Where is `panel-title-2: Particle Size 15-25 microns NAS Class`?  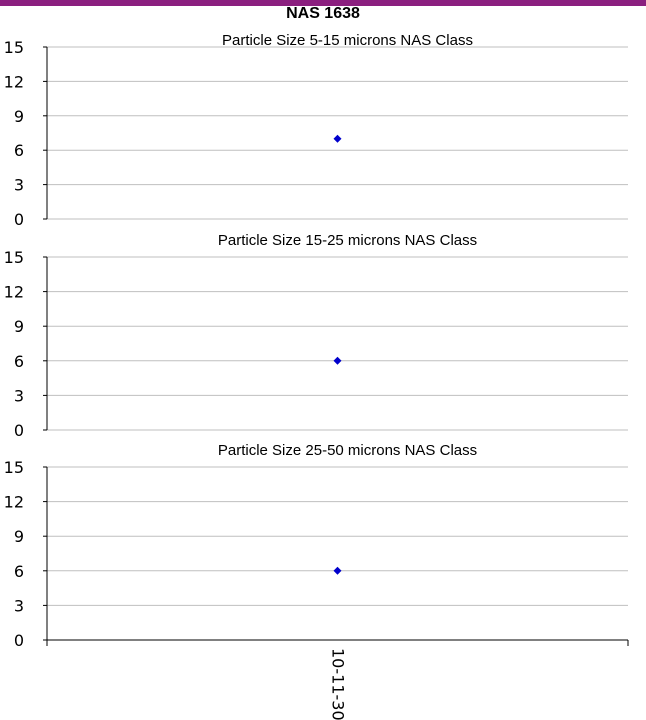 panel-title-2: Particle Size 15-25 microns NAS Class is located at coordinates (347, 240).